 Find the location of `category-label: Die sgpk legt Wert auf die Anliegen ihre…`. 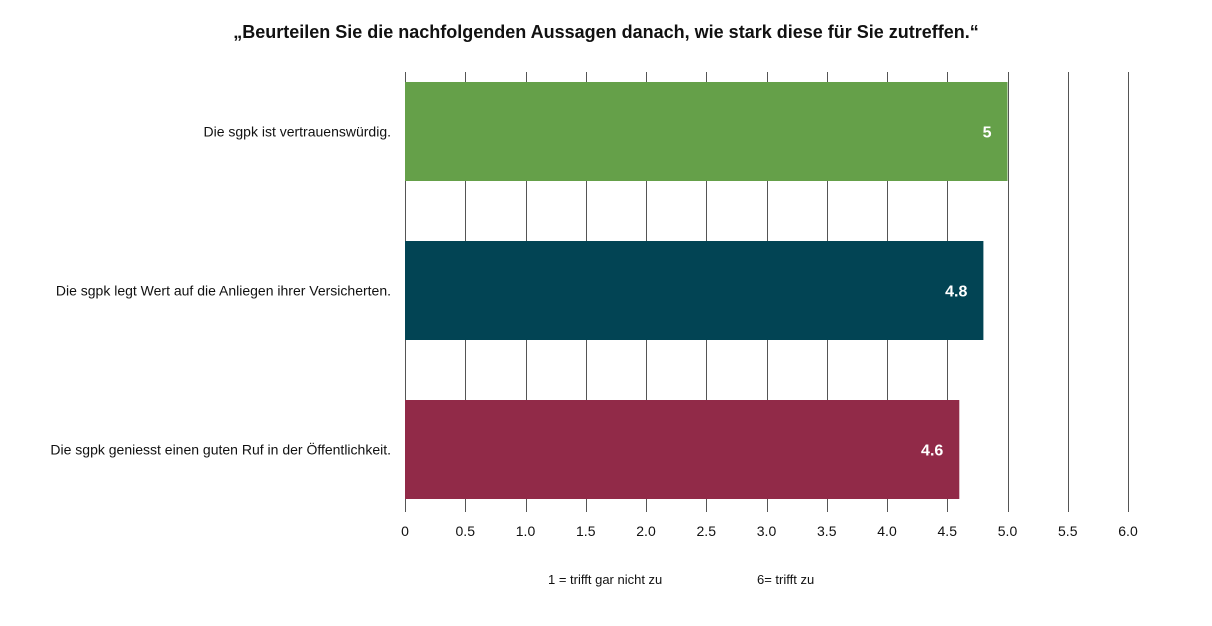

category-label: Die sgpk legt Wert auf die Anliegen ihre… is located at coordinates (223, 291).